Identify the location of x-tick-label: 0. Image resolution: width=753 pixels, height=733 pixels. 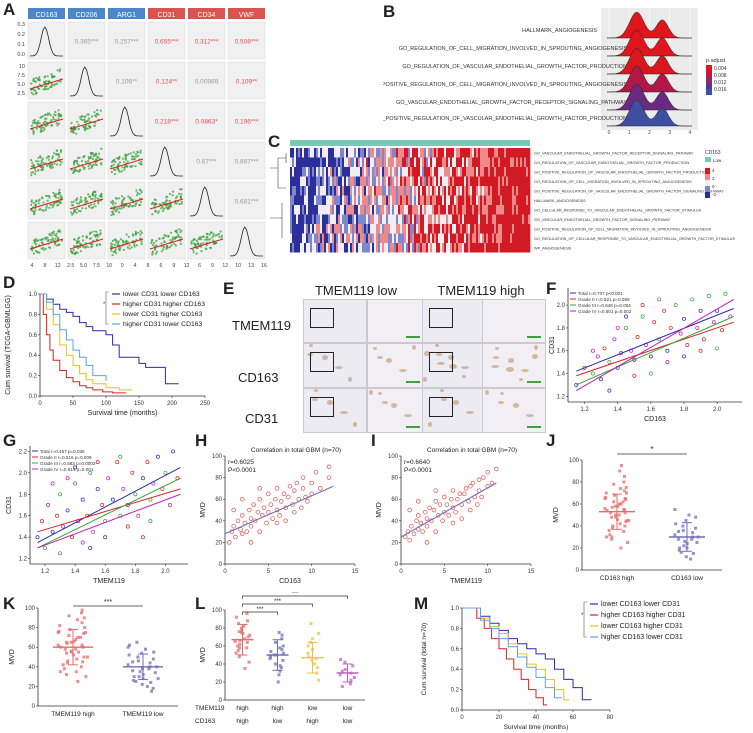
(225, 572).